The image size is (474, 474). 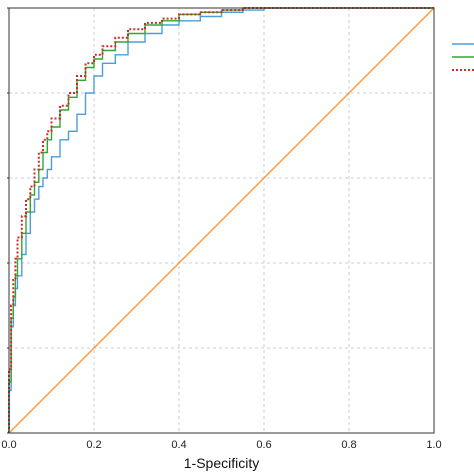 I want to click on x-tick-label: 0.4, so click(x=178, y=445).